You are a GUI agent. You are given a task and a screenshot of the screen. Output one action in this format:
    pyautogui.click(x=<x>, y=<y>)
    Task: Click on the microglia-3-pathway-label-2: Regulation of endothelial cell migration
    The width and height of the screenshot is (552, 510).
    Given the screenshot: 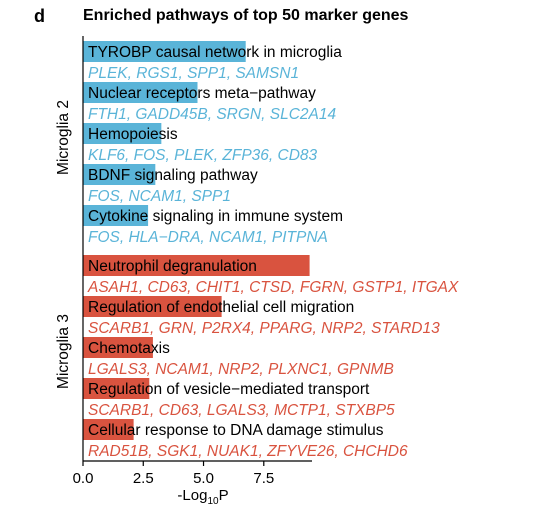 What is the action you would take?
    pyautogui.click(x=221, y=307)
    